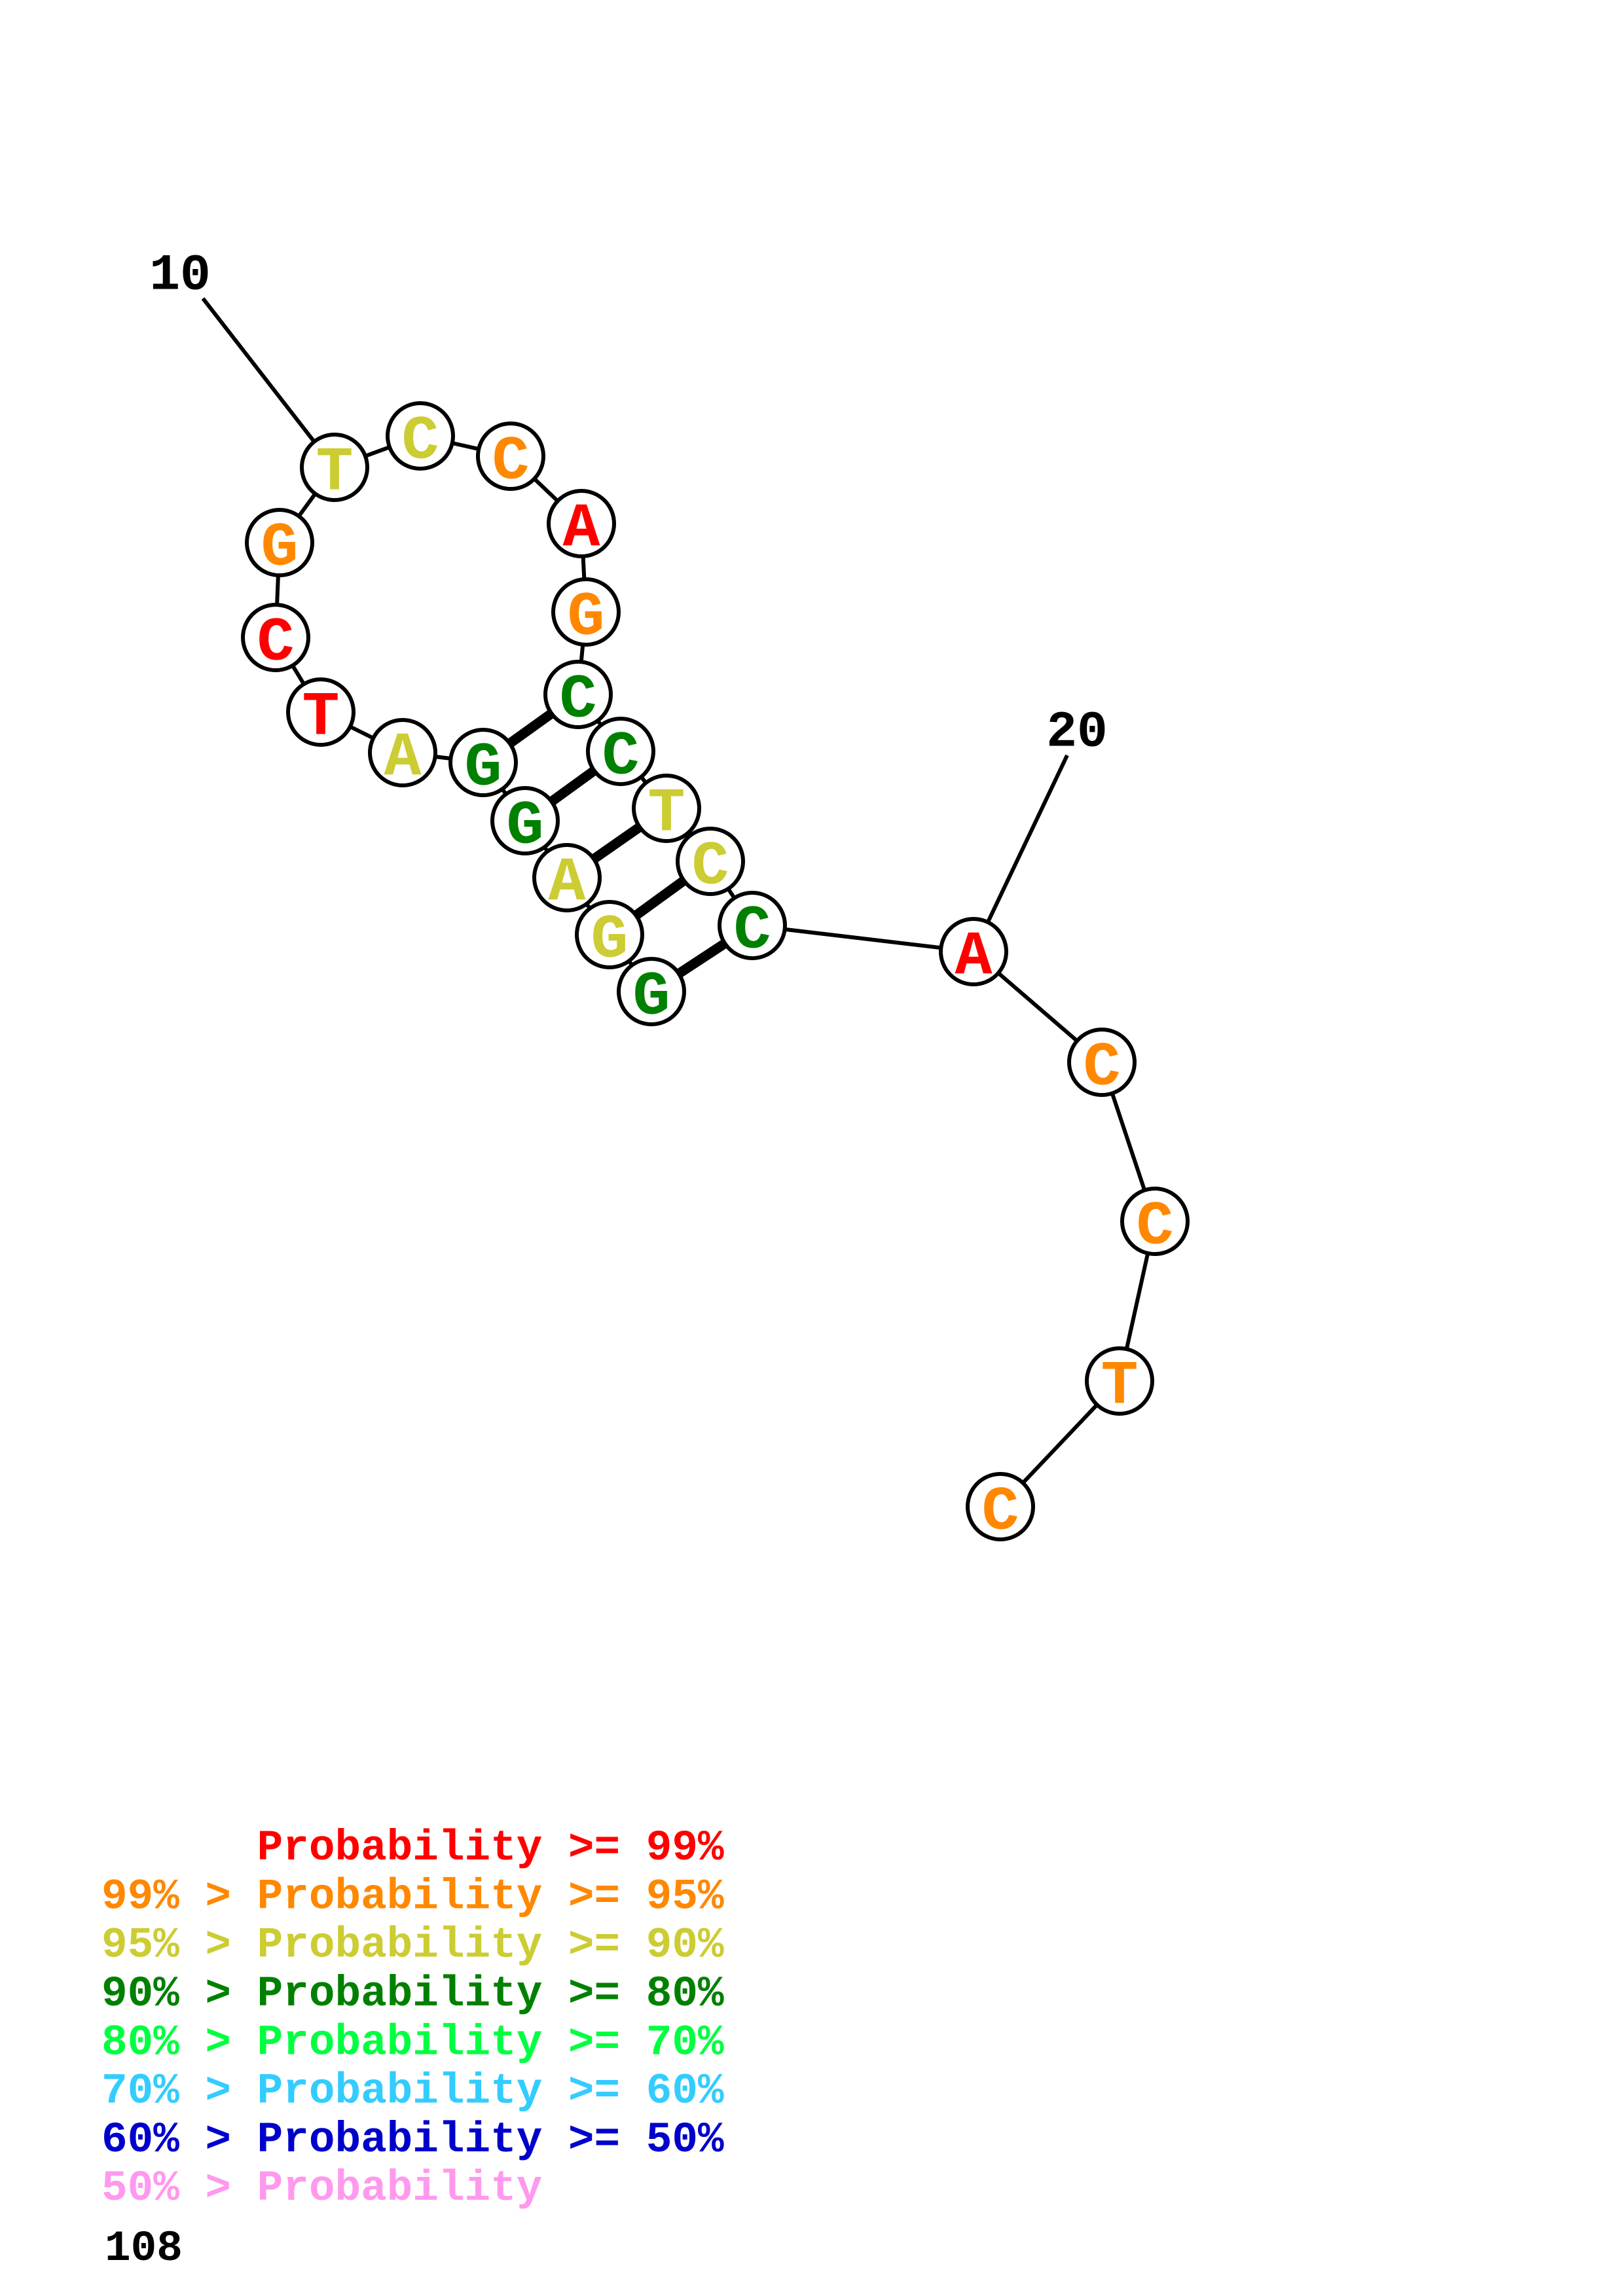 Image resolution: width=1623 pixels, height=2296 pixels. Describe the element at coordinates (412, 2091) in the screenshot. I see `legend-item: 70% > Probability >= 60%` at that location.